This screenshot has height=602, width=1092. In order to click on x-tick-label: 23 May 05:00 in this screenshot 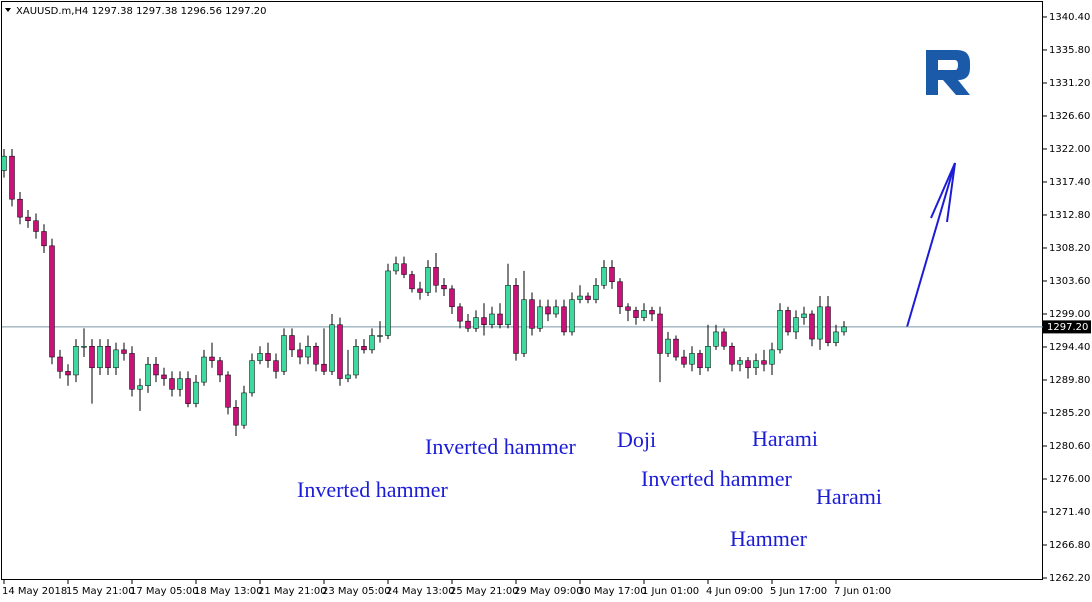, I will do `click(356, 591)`.